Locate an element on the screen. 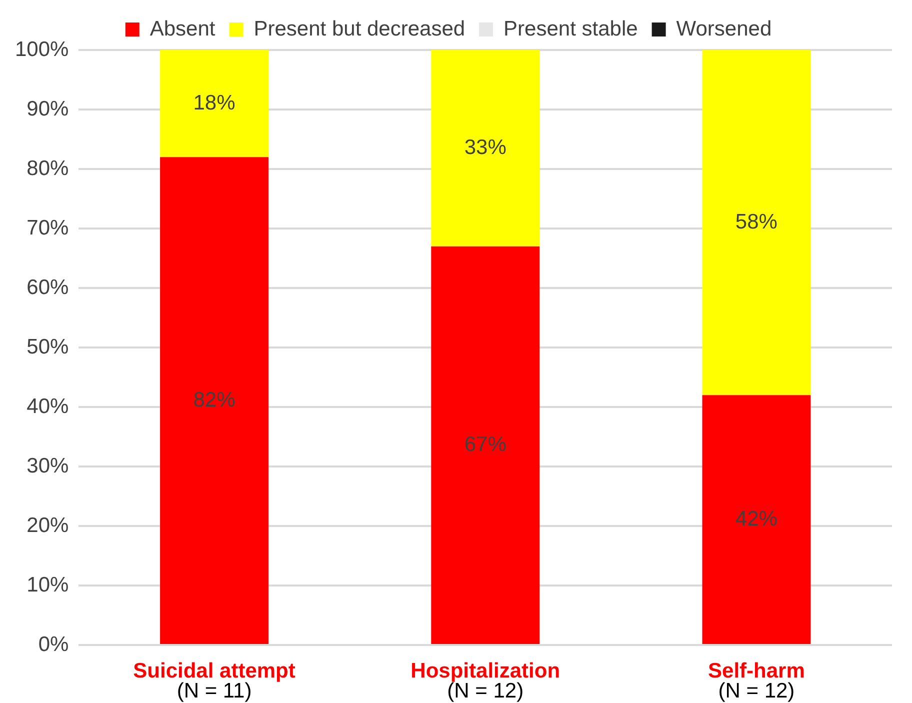  y-tick-label: 60% is located at coordinates (47, 287).